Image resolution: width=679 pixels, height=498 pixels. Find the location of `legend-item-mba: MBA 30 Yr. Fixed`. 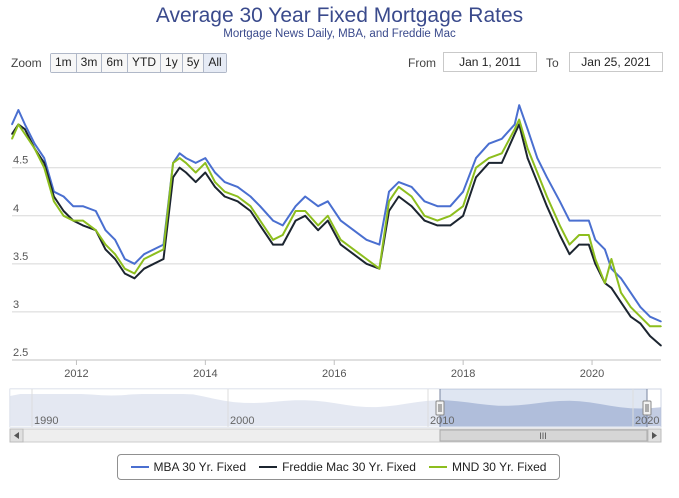

legend-item-mba: MBA 30 Yr. Fixed is located at coordinates (188, 467).